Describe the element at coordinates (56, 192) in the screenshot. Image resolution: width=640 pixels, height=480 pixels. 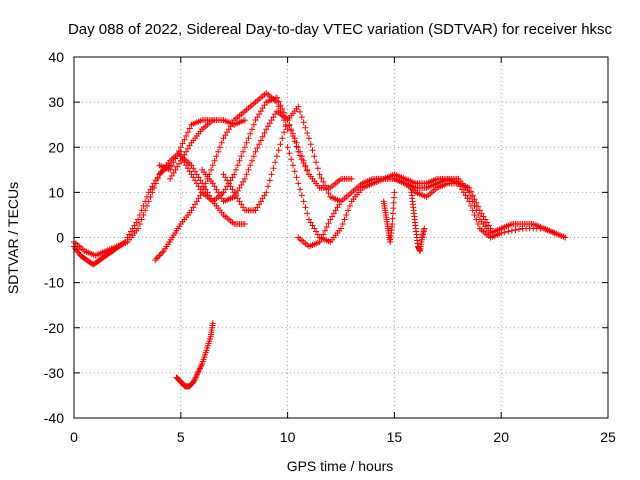
I see `y-tick-label: 10` at that location.